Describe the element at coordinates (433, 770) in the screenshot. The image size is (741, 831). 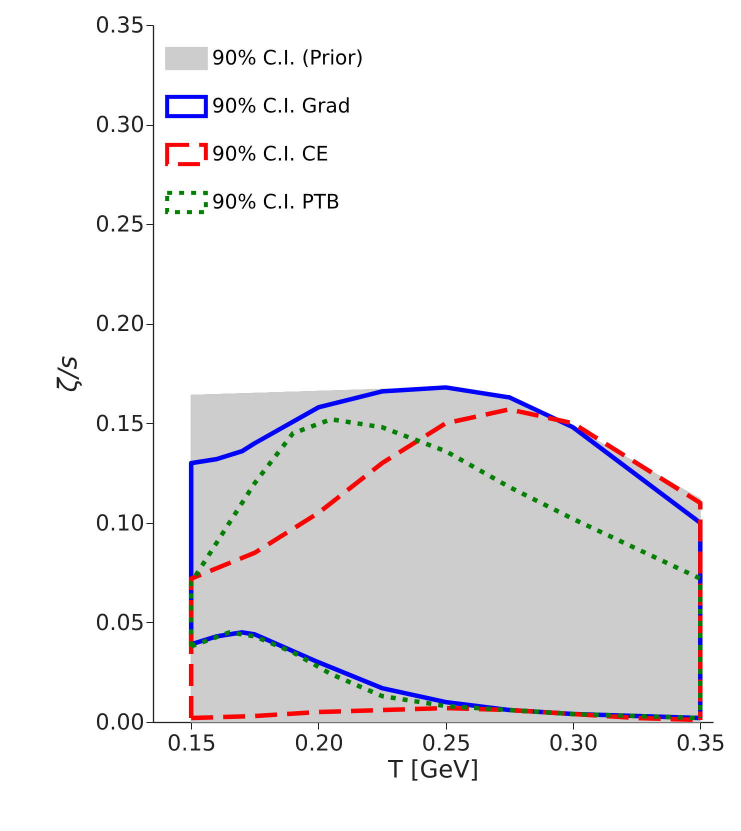
I see `x-axis-title: T [GeV]` at that location.